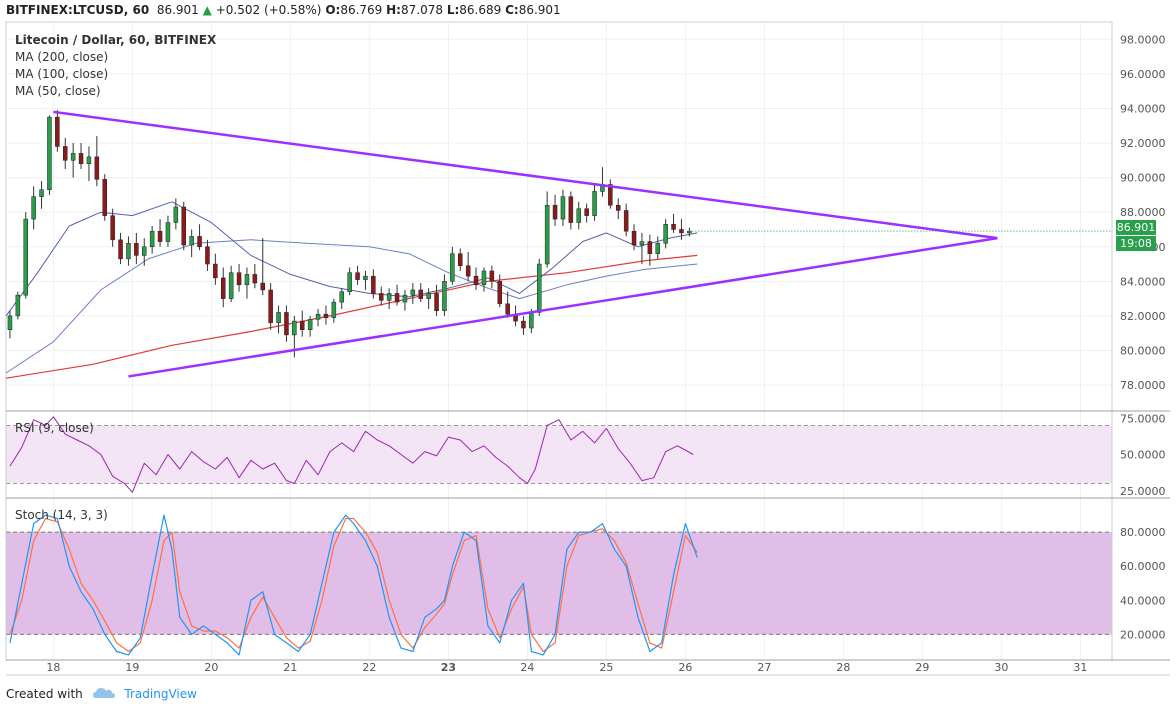 The height and width of the screenshot is (713, 1176). I want to click on stoch-tick-label: 80.0000, so click(1143, 532).